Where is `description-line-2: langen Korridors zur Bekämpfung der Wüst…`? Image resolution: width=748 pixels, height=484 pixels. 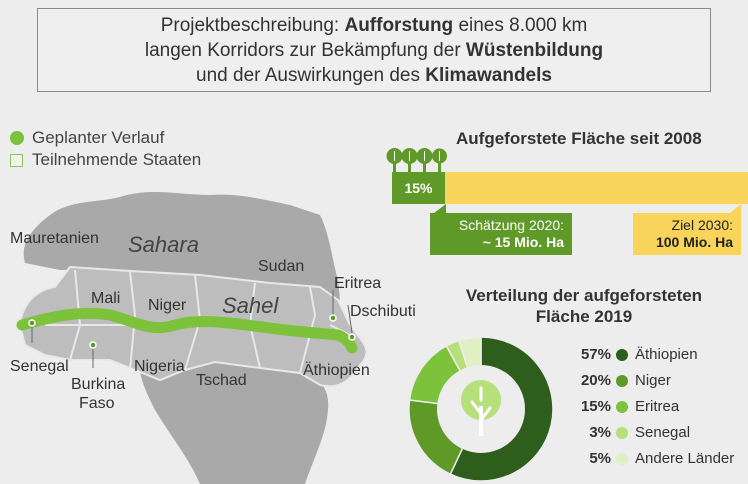 description-line-2: langen Korridors zur Bekämpfung der Wüst… is located at coordinates (374, 50).